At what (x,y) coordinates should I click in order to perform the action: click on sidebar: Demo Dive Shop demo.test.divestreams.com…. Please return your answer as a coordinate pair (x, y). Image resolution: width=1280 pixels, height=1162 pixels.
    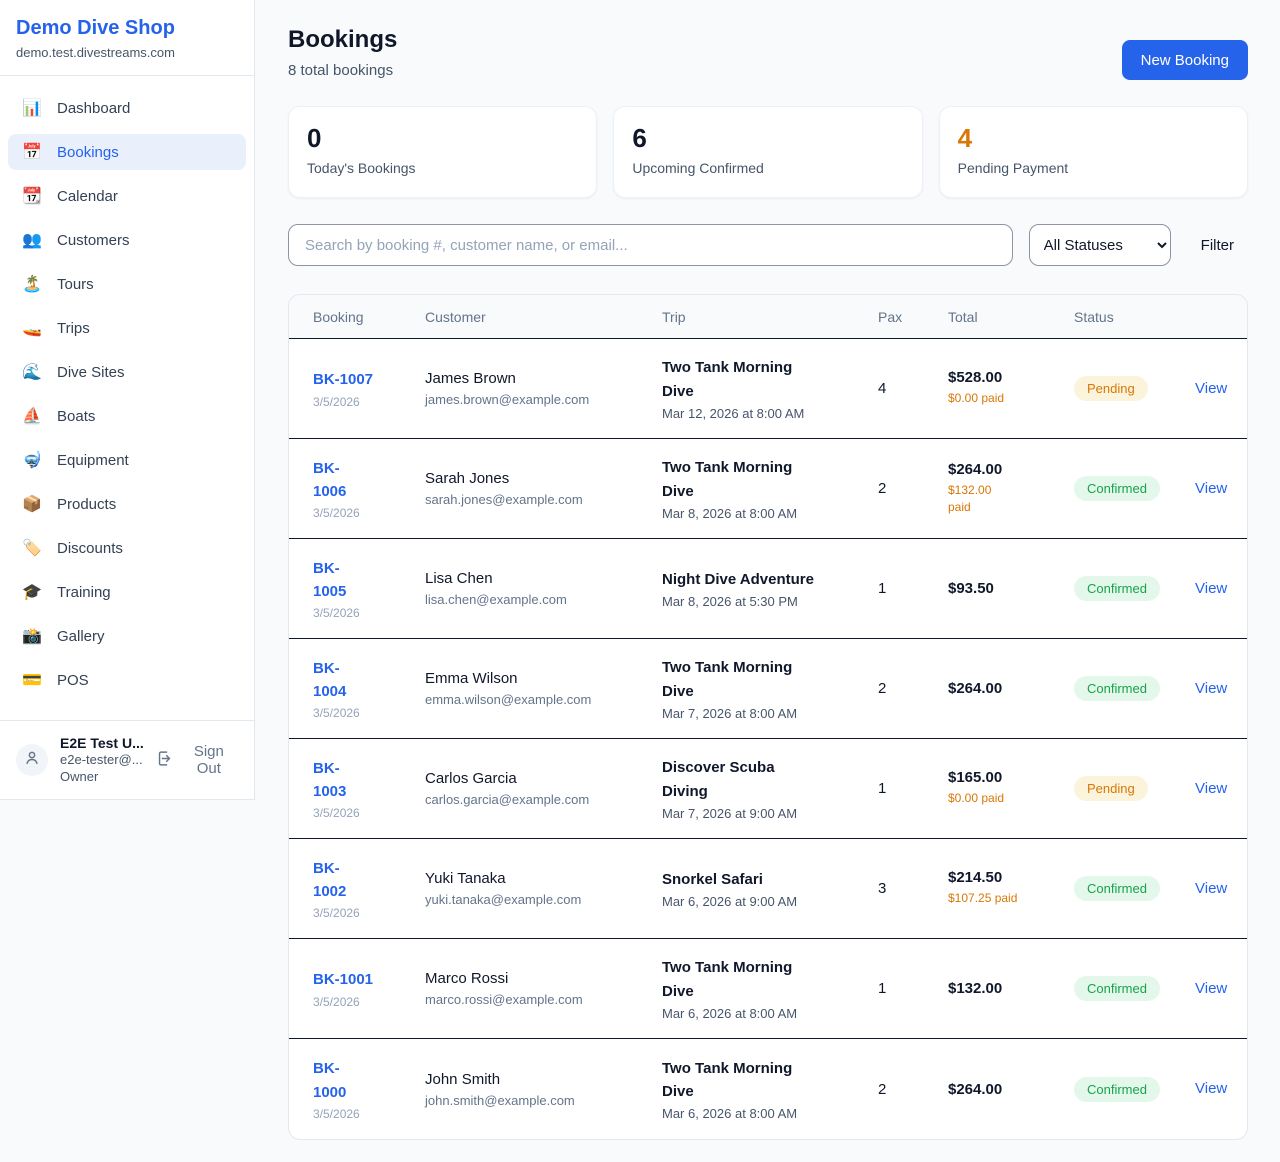
    Looking at the image, I should click on (127, 400).